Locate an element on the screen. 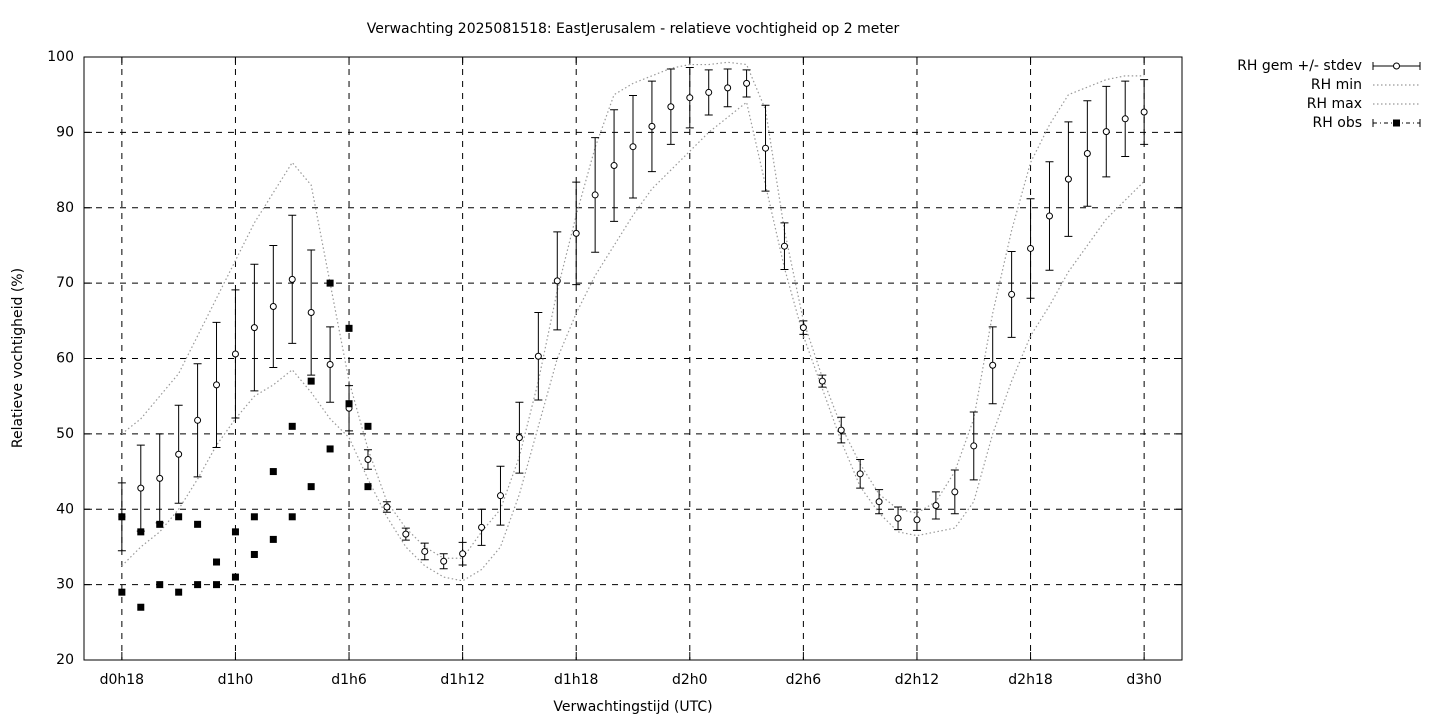  x-tick-label: d1h6 is located at coordinates (349, 680).